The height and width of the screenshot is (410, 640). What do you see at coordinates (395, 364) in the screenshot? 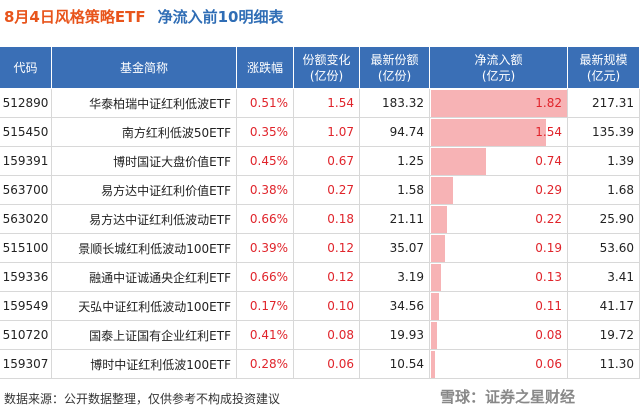
I see `table-cell: 10.54` at bounding box center [395, 364].